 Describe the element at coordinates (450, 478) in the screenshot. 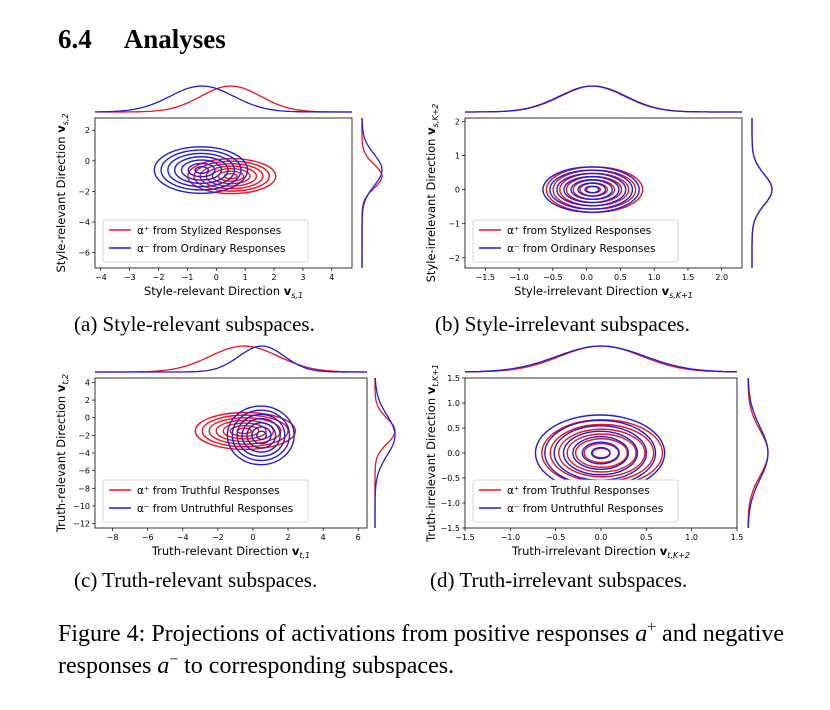

I see `y-tick-label: −0.5` at that location.